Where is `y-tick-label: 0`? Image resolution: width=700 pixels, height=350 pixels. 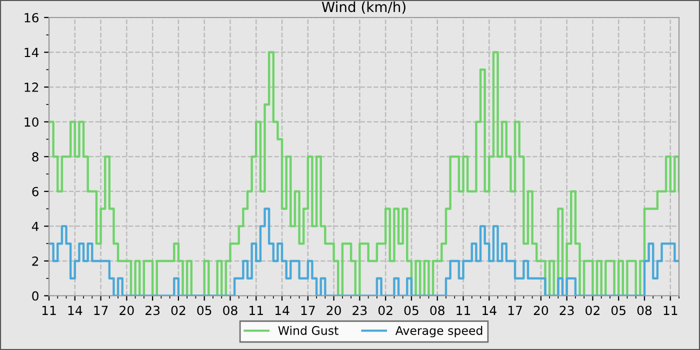 y-tick-label: 0 is located at coordinates (35, 296).